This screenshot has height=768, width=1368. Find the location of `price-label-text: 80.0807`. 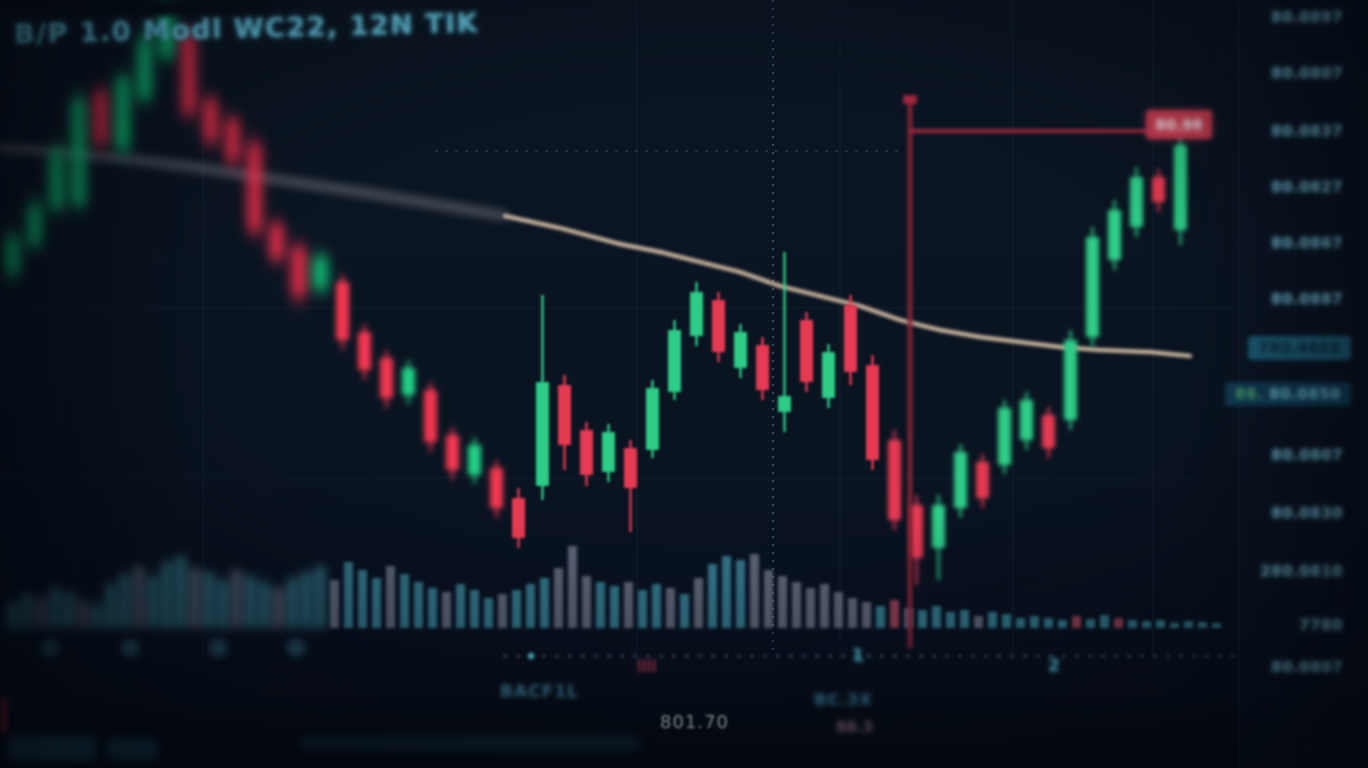

price-label-text: 80.0807 is located at coordinates (1307, 73).